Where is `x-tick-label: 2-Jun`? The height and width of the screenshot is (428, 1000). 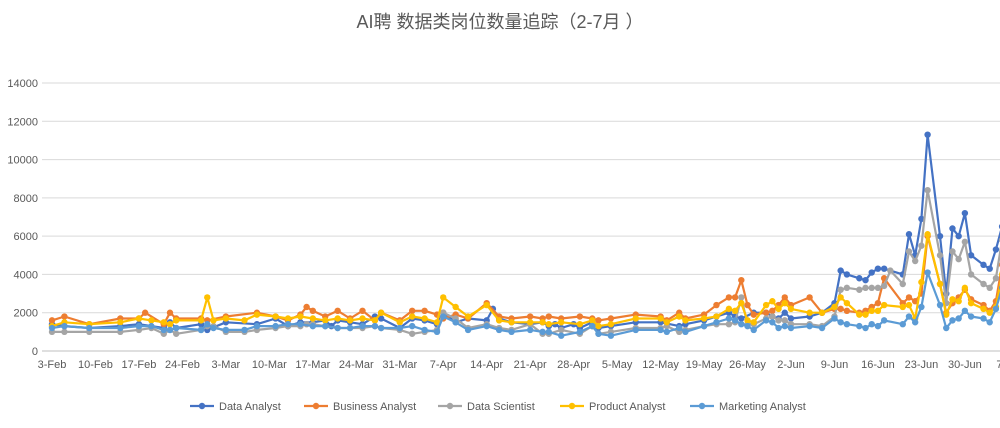
x-tick-label: 2-Jun is located at coordinates (791, 365).